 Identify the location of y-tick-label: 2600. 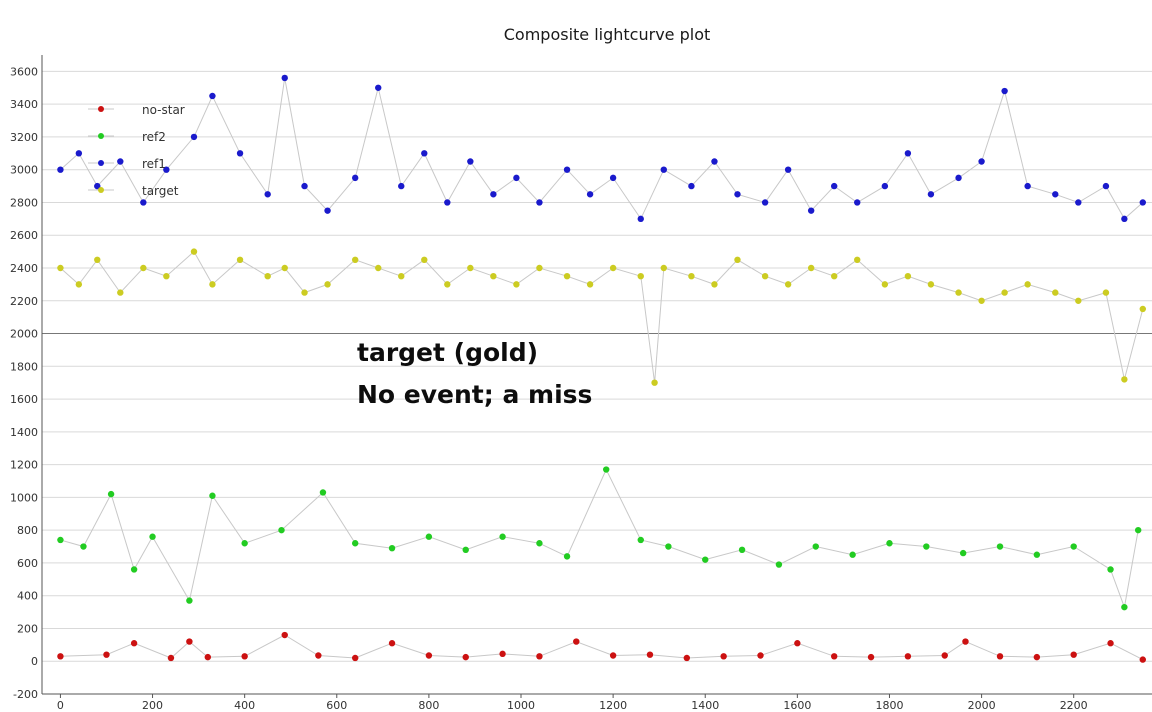
(24, 235).